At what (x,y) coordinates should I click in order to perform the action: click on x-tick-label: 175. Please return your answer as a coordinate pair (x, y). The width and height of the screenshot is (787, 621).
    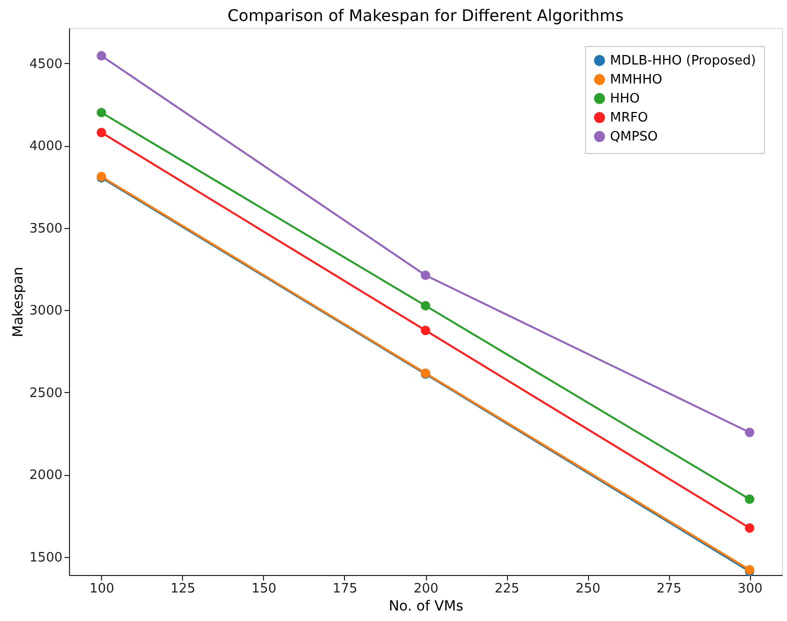
    Looking at the image, I should click on (345, 589).